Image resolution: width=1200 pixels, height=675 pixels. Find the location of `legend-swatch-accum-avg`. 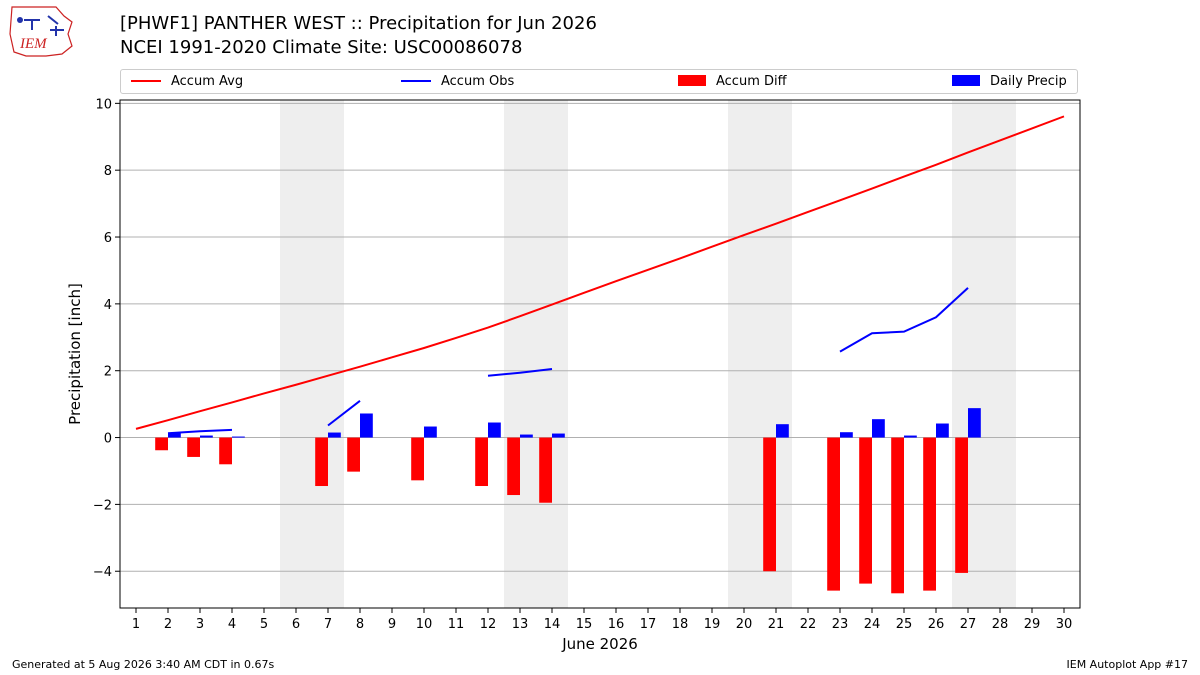

legend-swatch-accum-avg is located at coordinates (146, 80).